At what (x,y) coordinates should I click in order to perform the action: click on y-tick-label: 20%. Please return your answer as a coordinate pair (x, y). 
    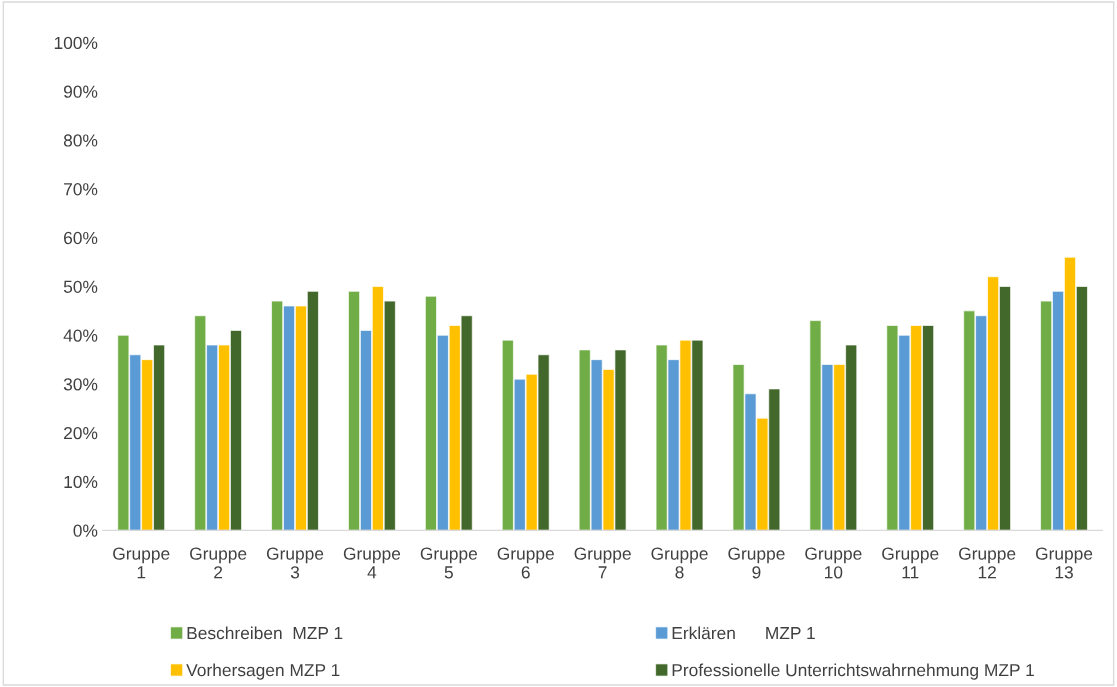
    Looking at the image, I should click on (81, 433).